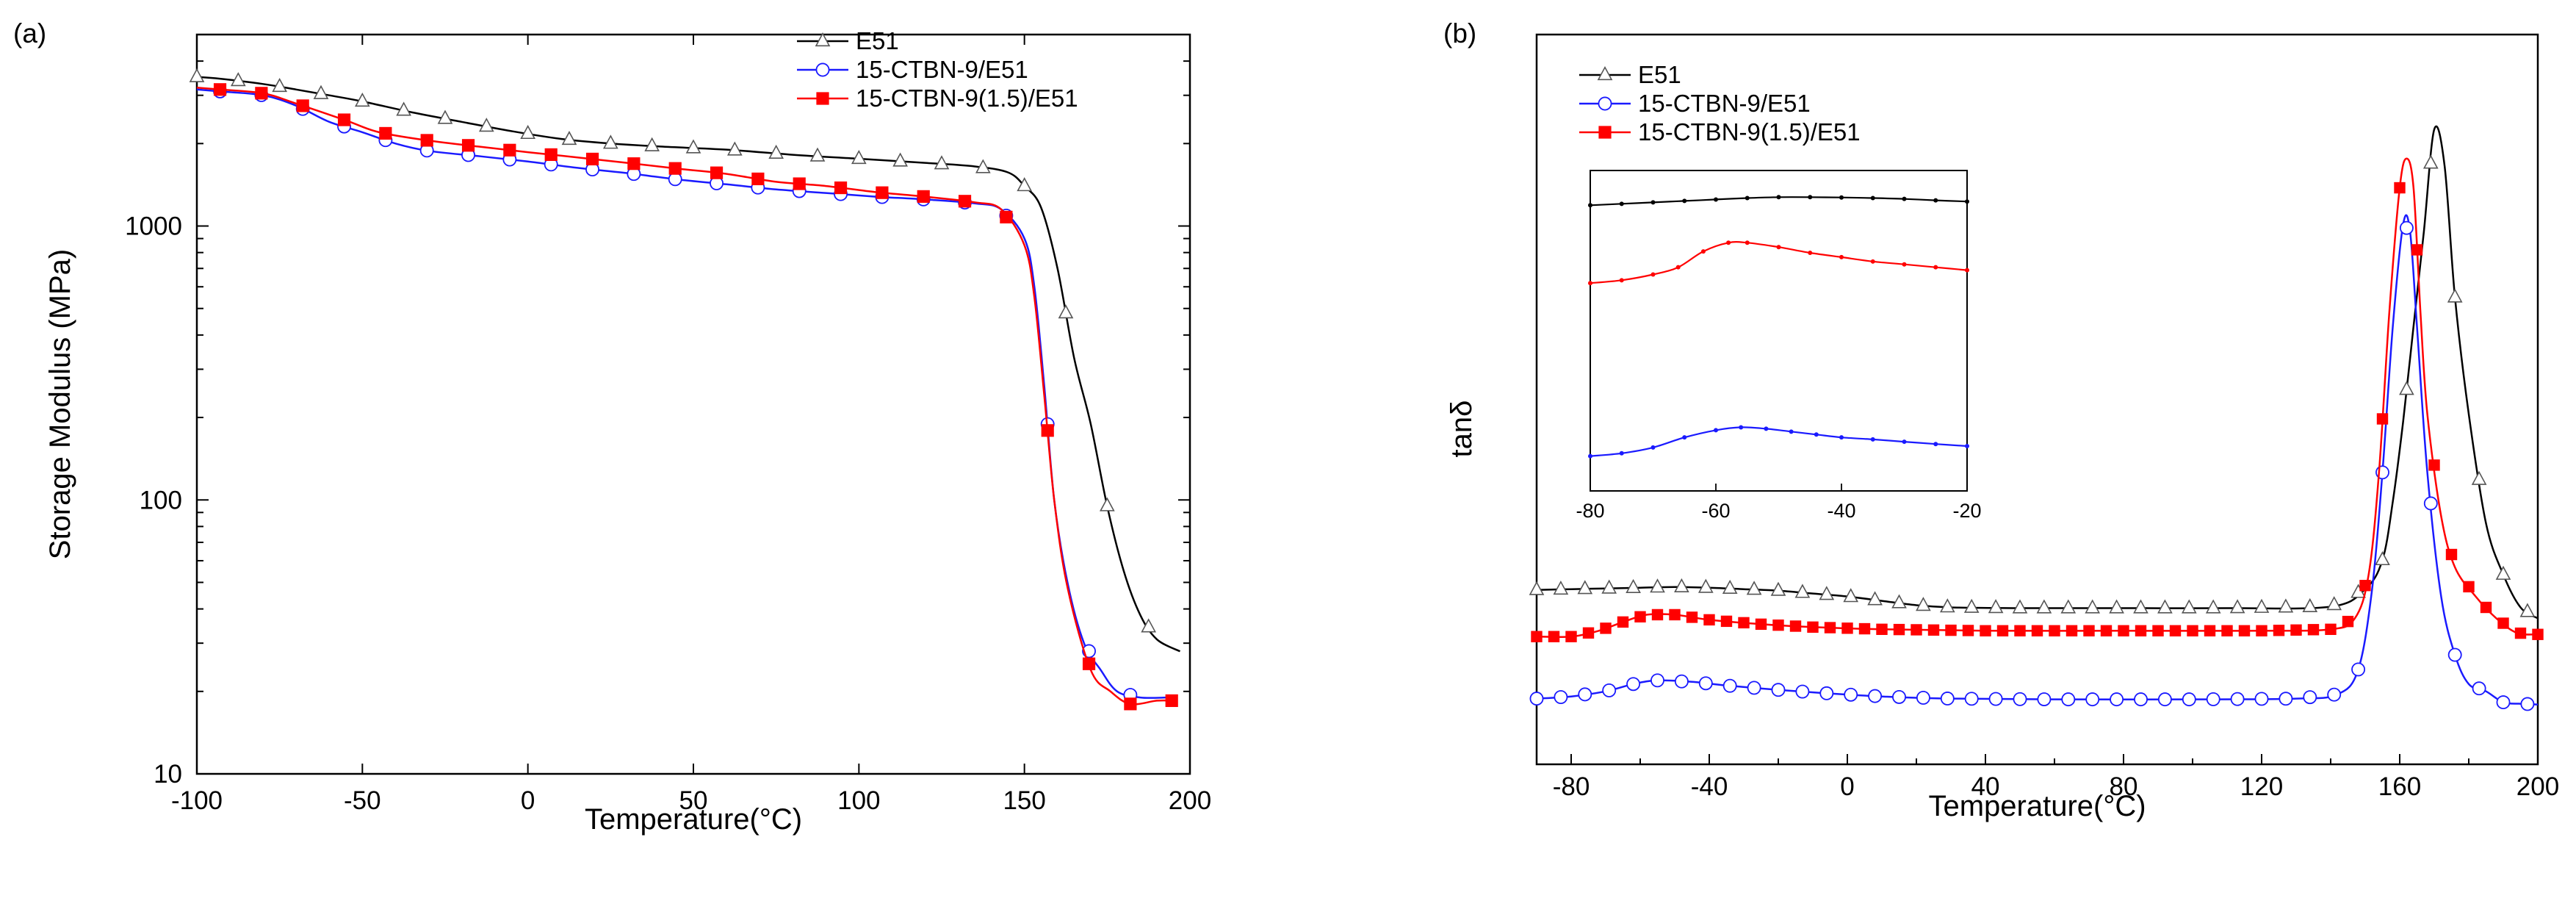  What do you see at coordinates (1024, 801) in the screenshot?
I see `x-tick-label-a: 150` at bounding box center [1024, 801].